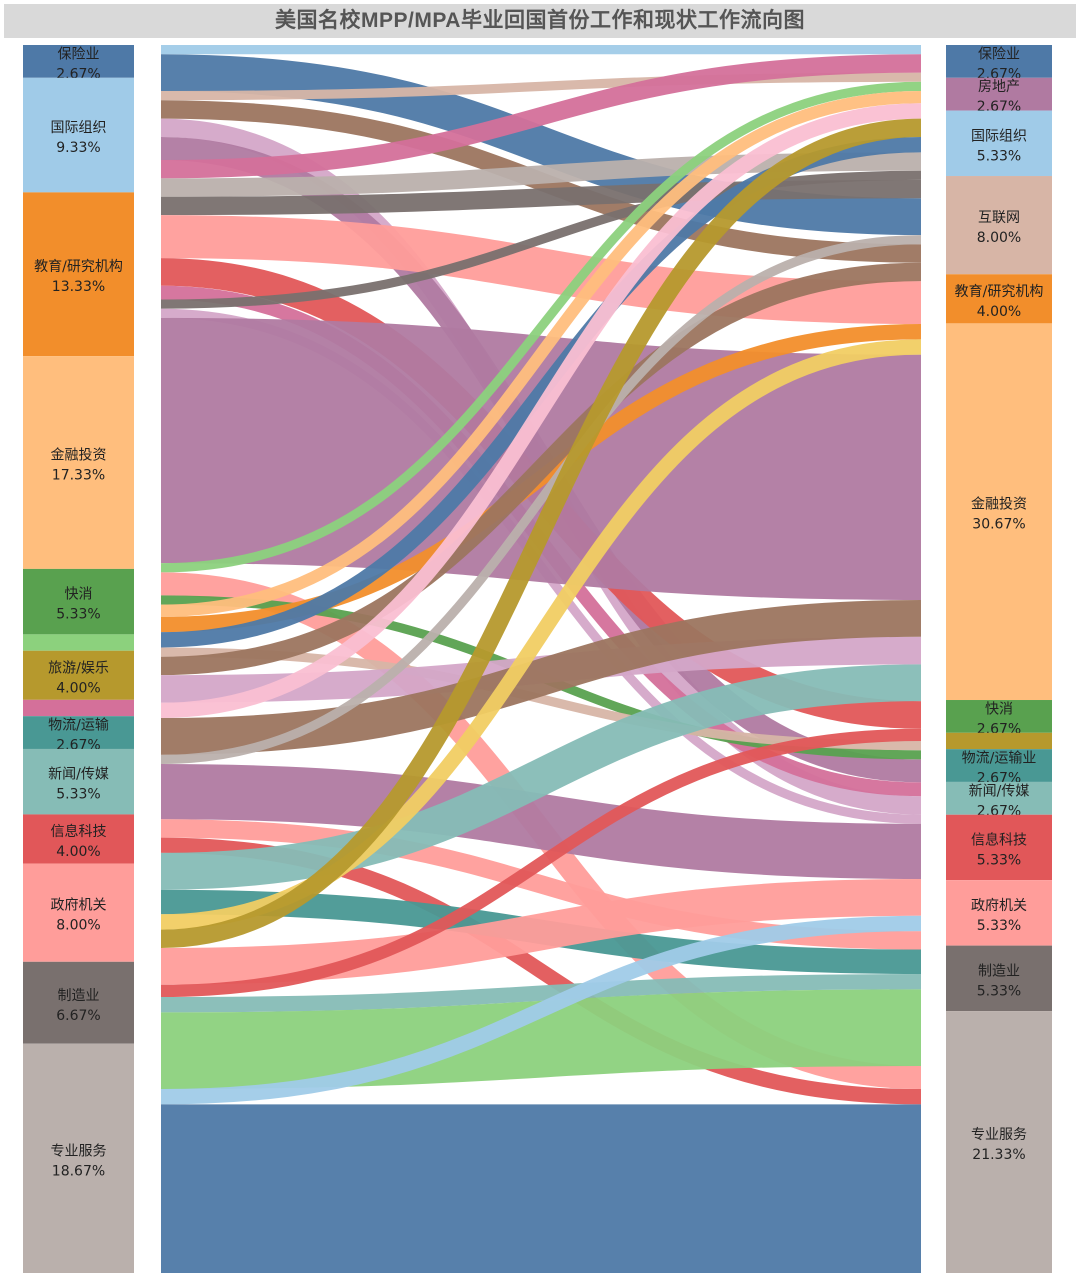 The height and width of the screenshot is (1281, 1080). Describe the element at coordinates (79, 831) in the screenshot. I see `left-node-label: 信息科技` at that location.